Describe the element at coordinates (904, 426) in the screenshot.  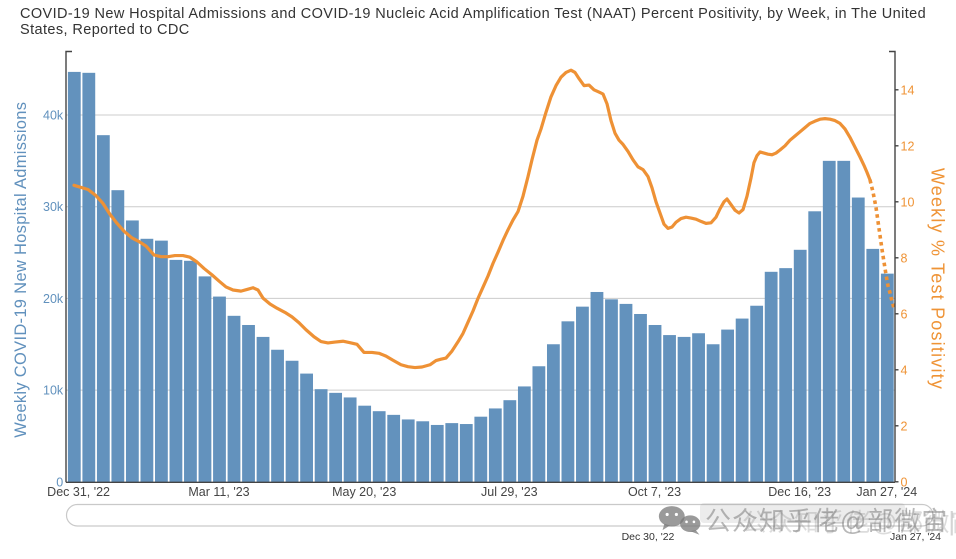
I see `svg-text: 2` at that location.